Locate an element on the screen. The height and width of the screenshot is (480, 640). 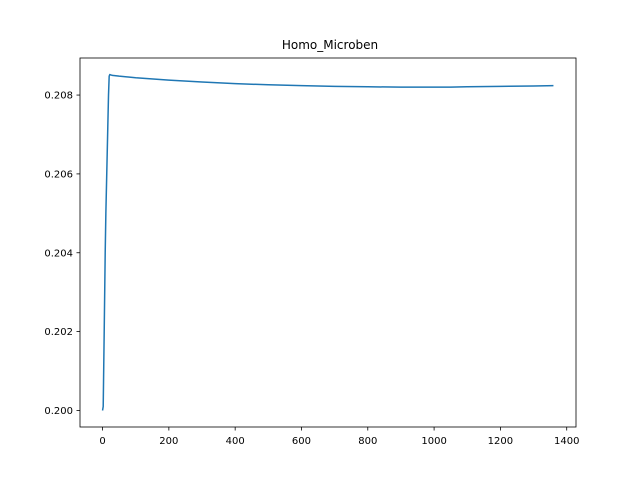
y-tick-label: 0.202 is located at coordinates (58, 332).